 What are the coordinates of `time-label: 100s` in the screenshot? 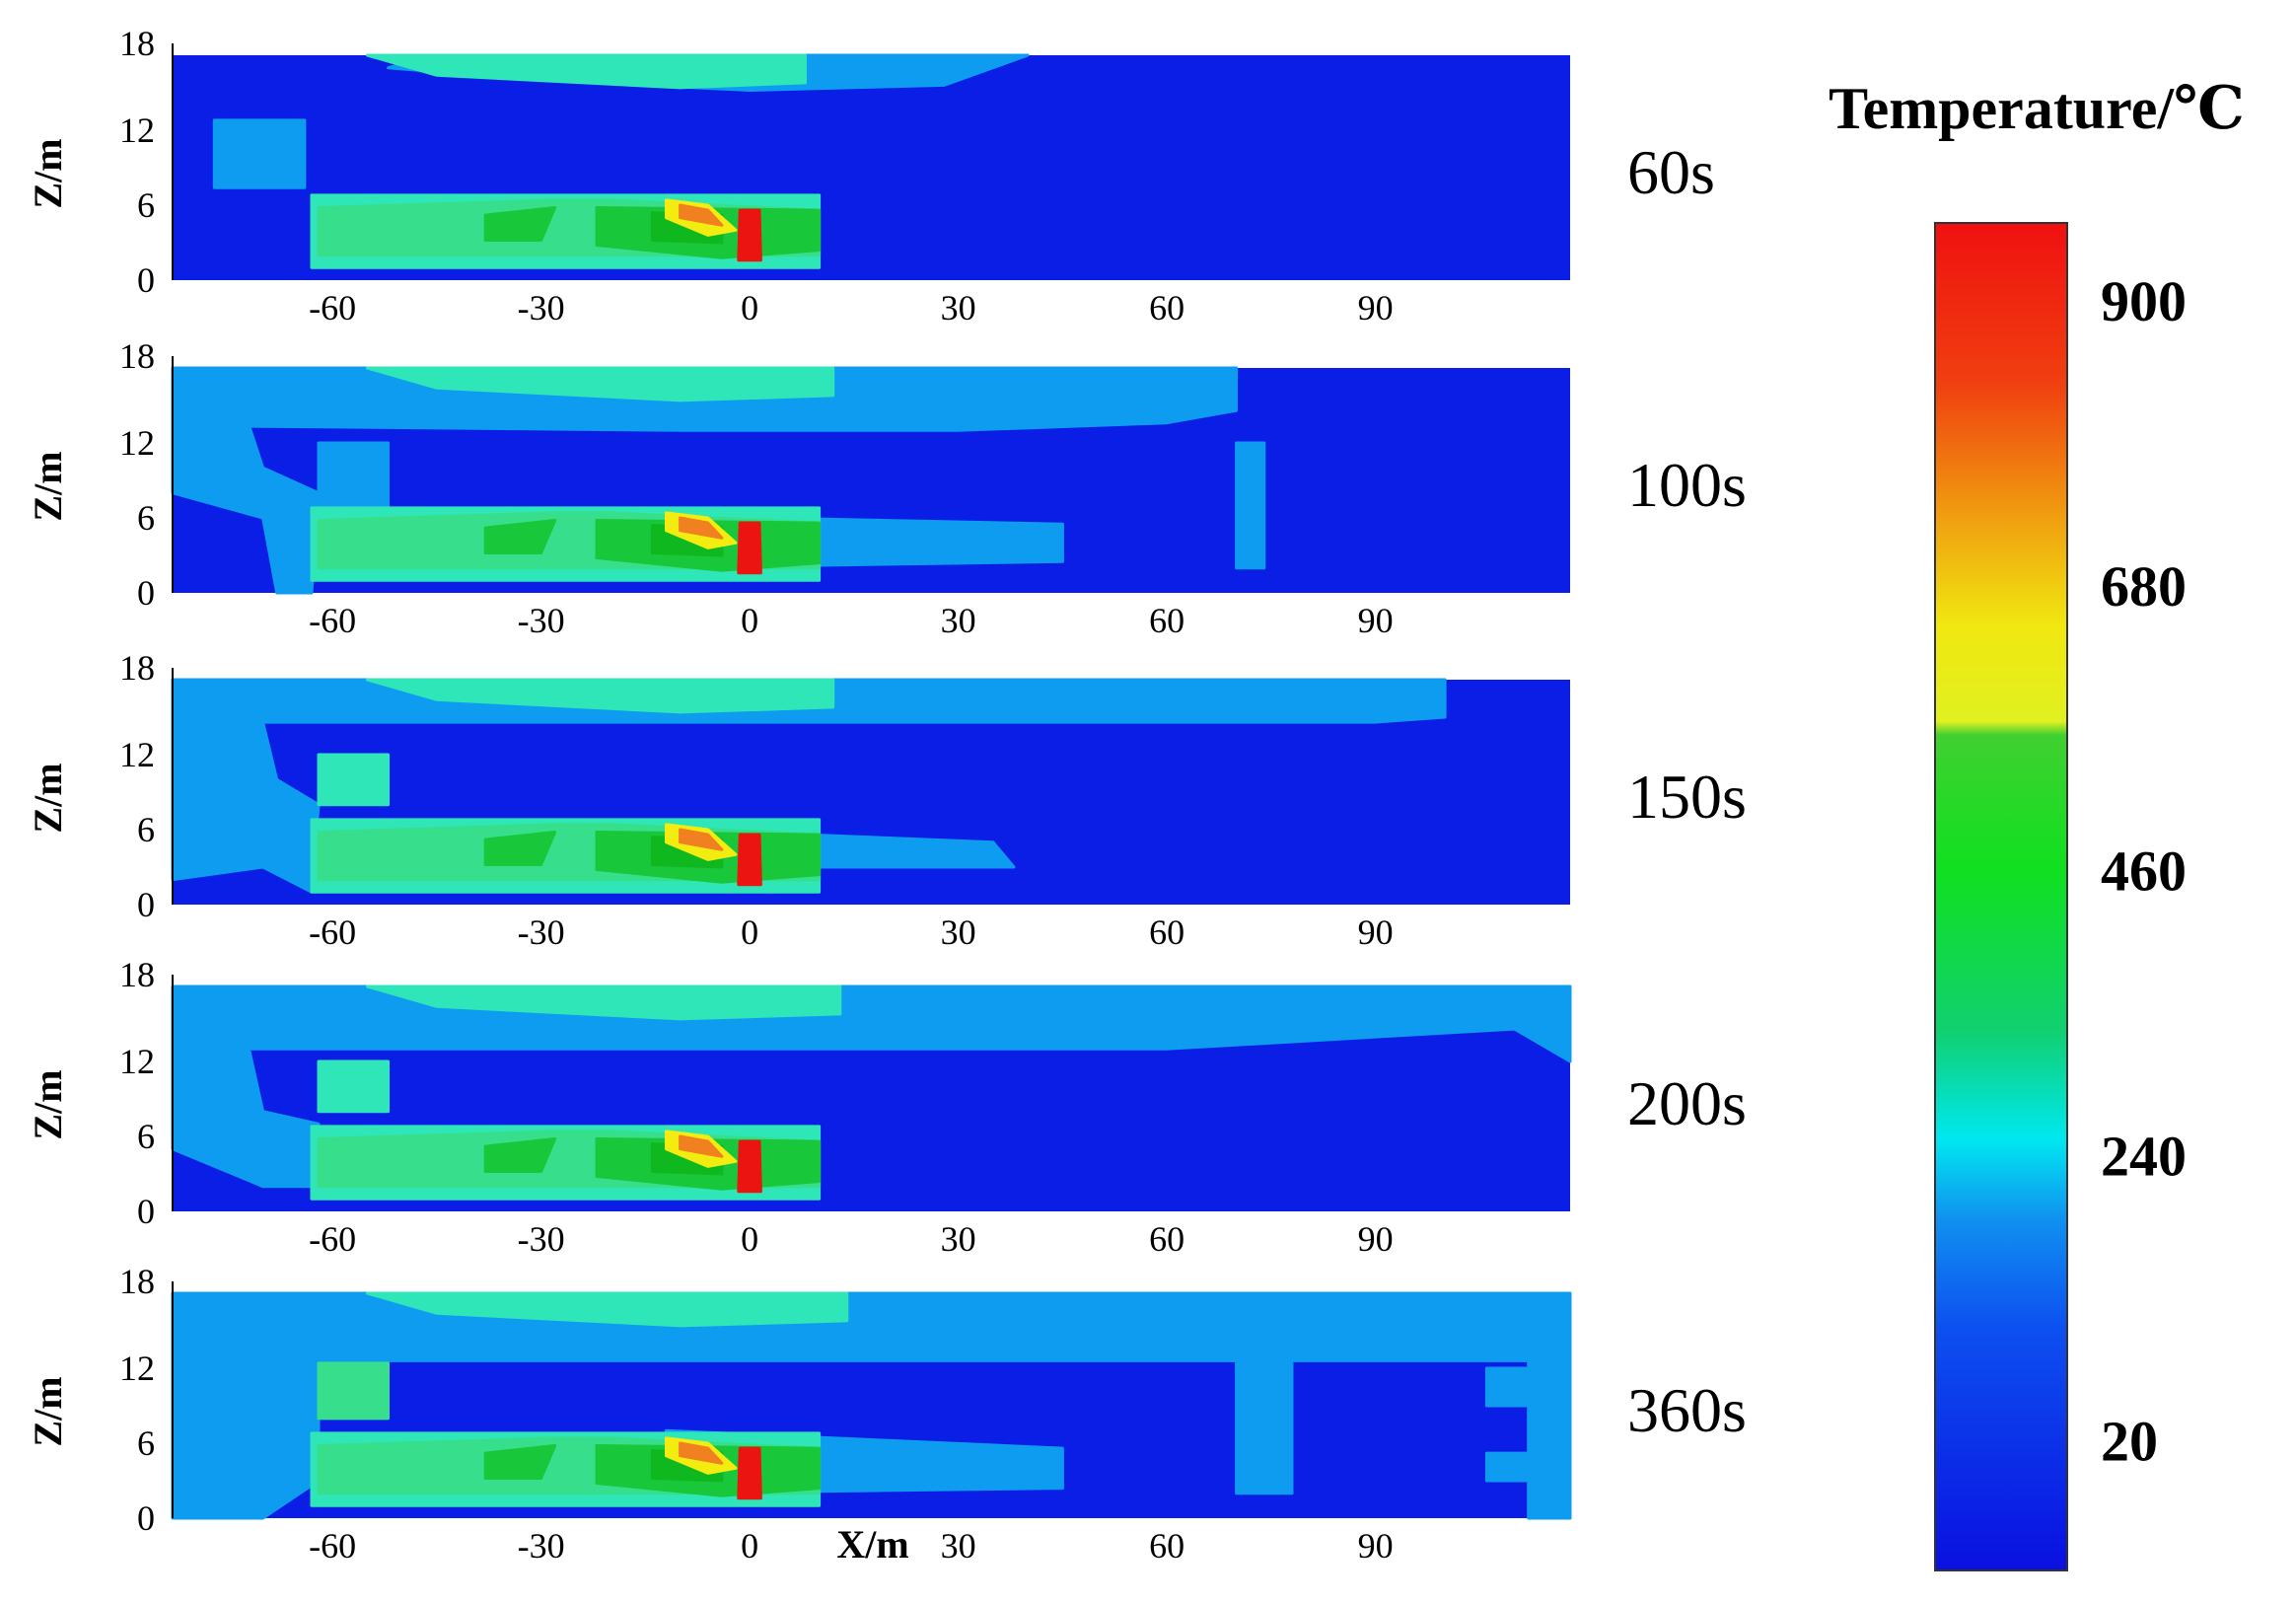 It's located at (1687, 485).